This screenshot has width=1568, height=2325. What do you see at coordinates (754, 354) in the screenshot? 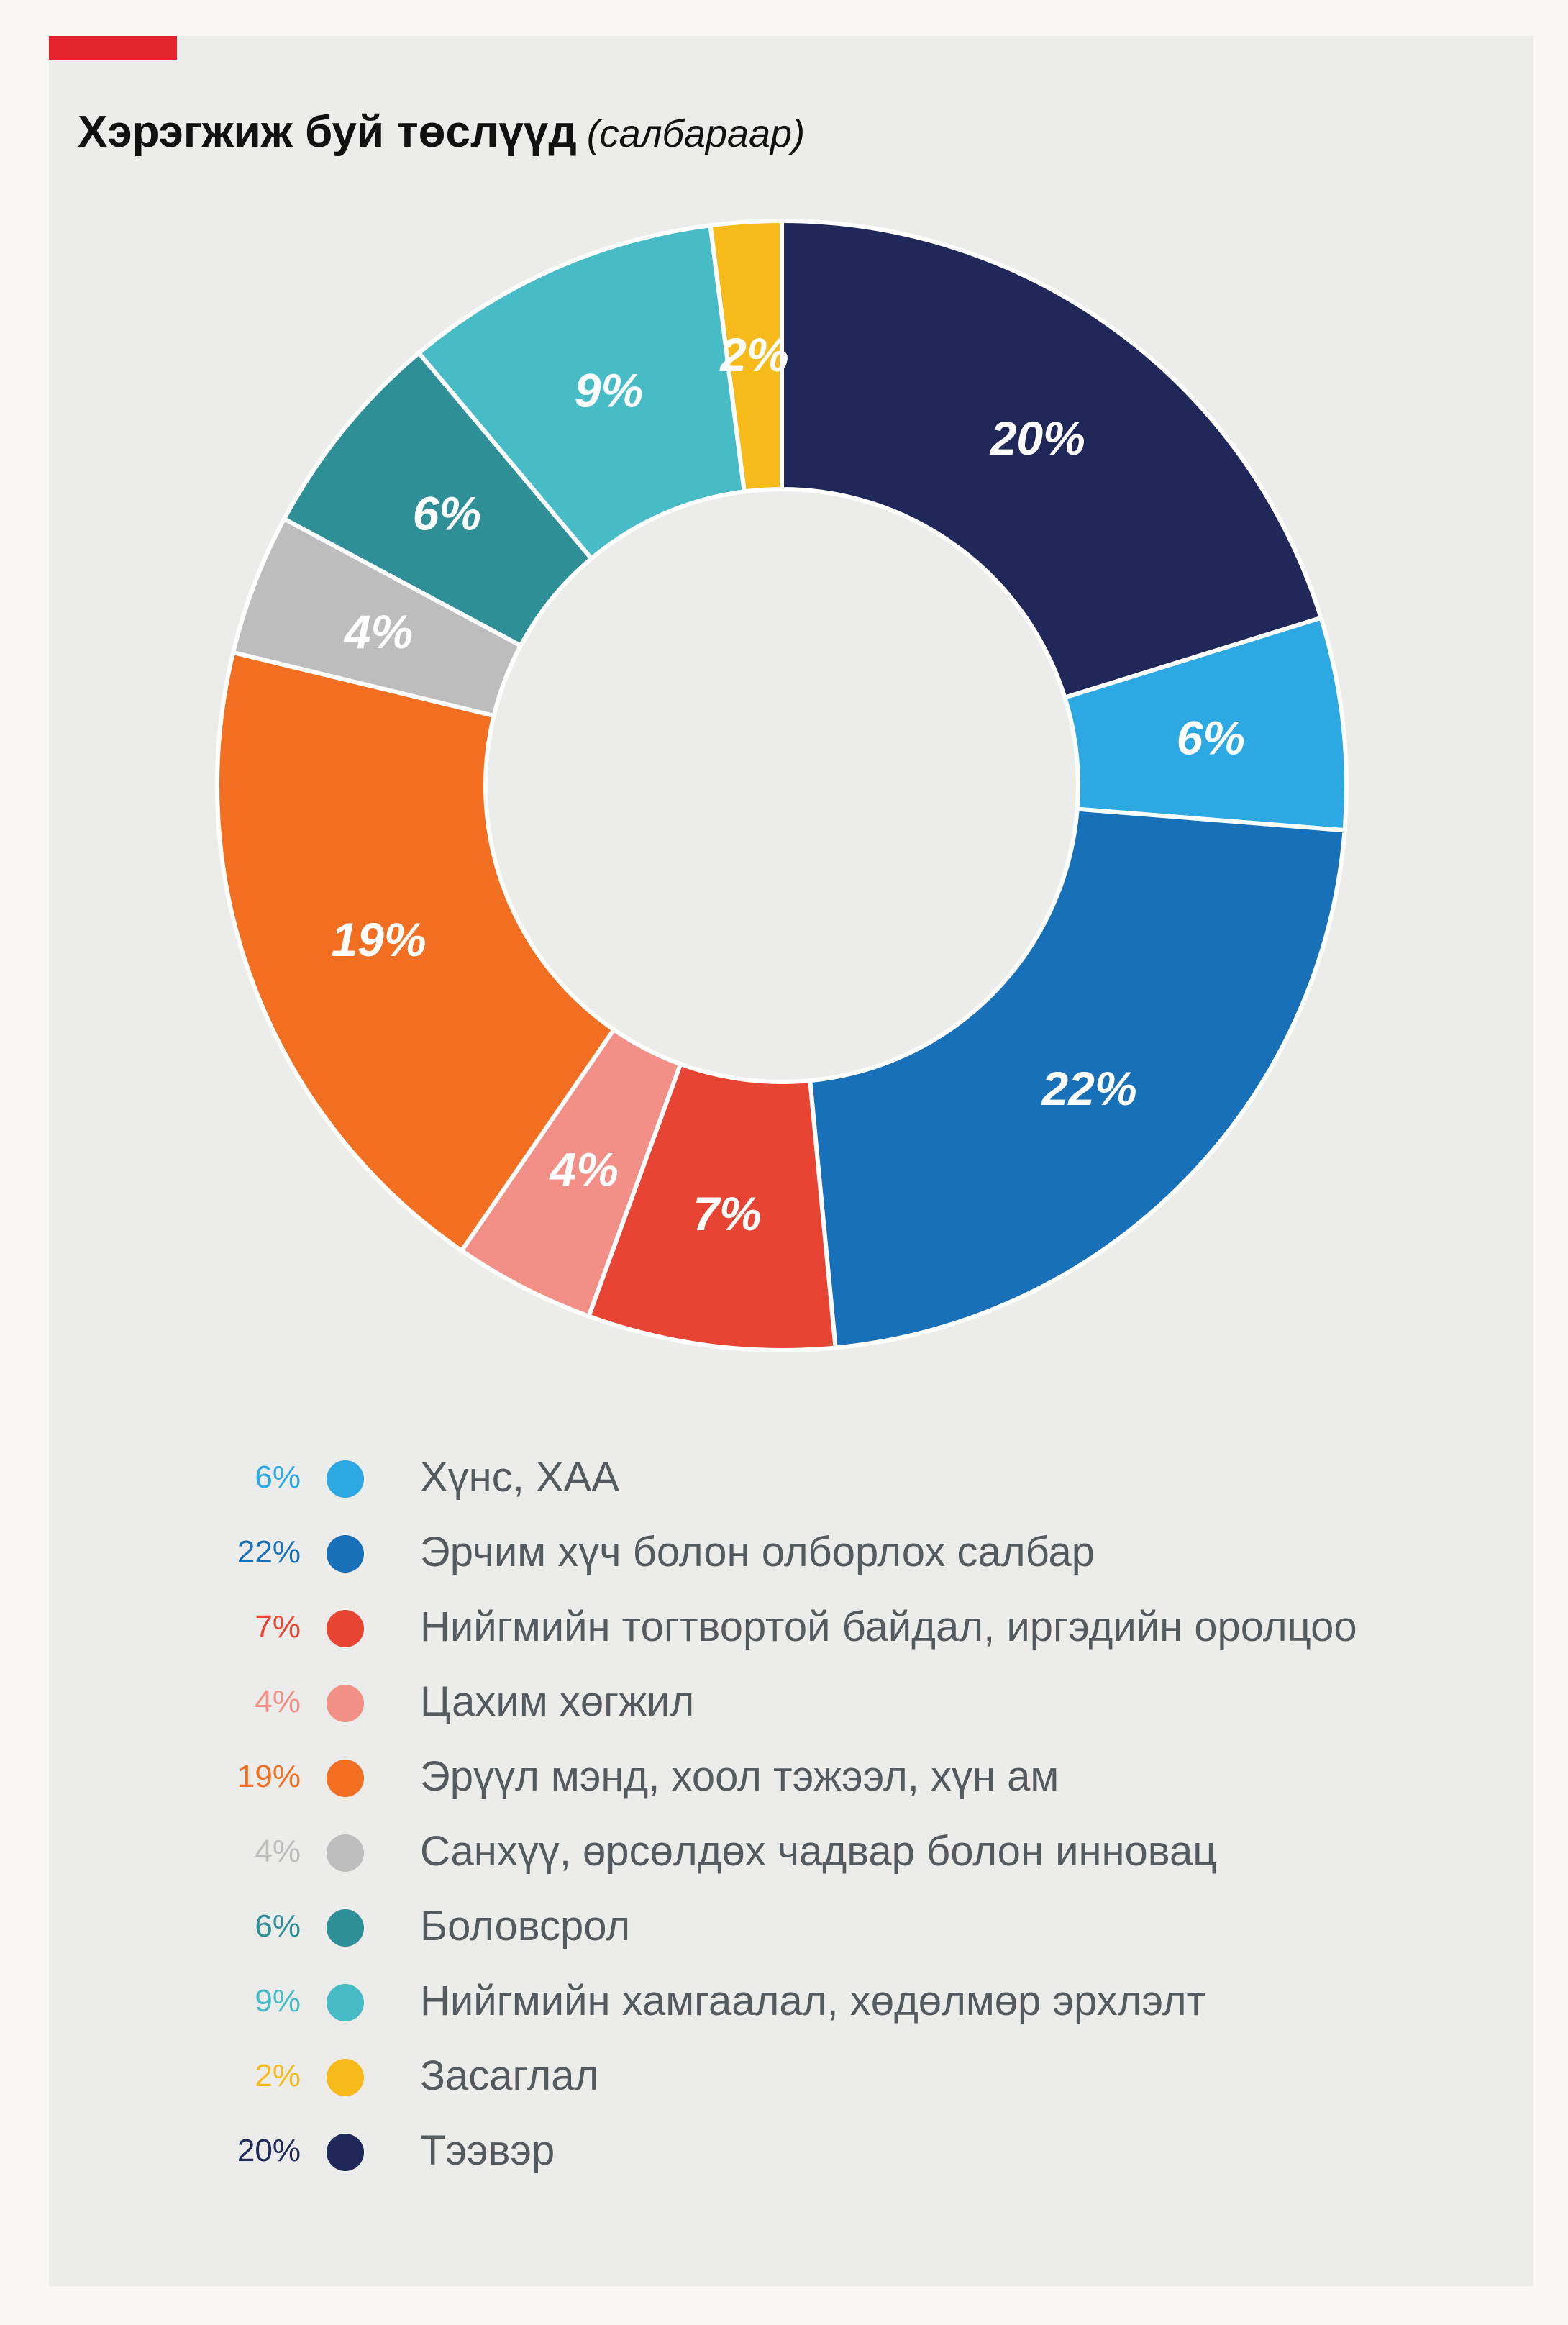
I see `slice-data-label: 2%` at bounding box center [754, 354].